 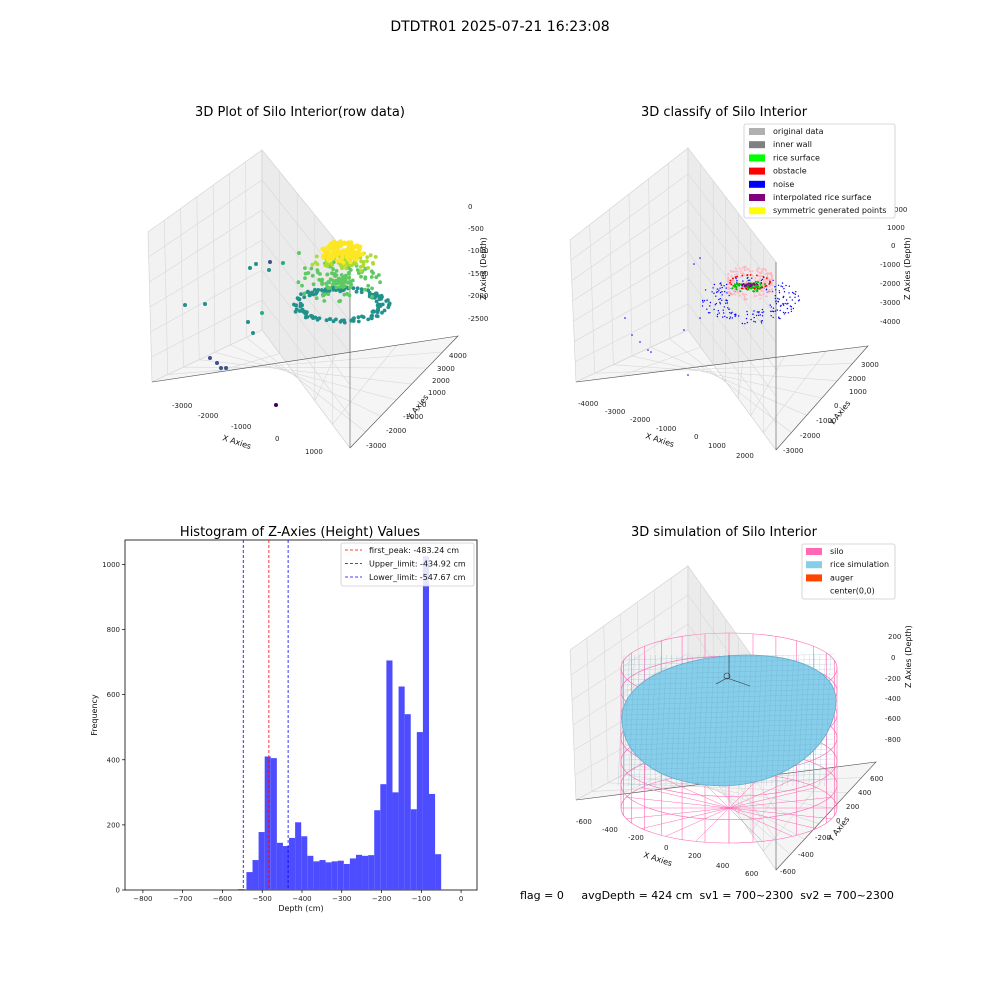 What do you see at coordinates (396, 431) in the screenshot?
I see `y-tick: -2000` at bounding box center [396, 431].